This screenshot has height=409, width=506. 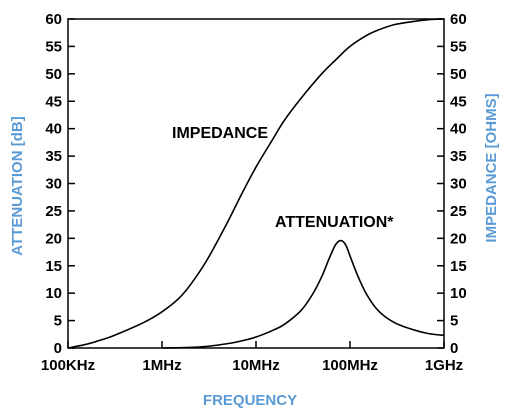 What do you see at coordinates (458, 74) in the screenshot?
I see `right-tick-label: 50` at bounding box center [458, 74].